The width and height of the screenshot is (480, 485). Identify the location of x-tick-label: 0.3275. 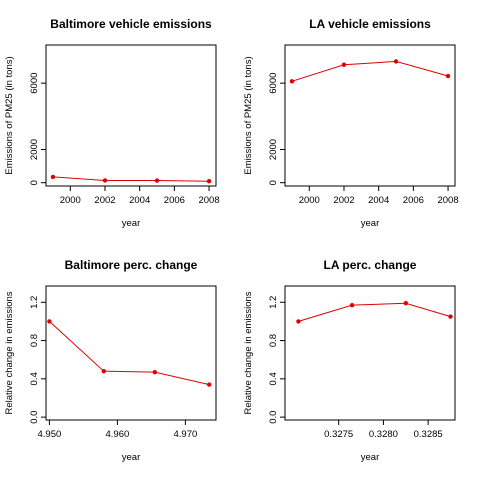
(338, 434).